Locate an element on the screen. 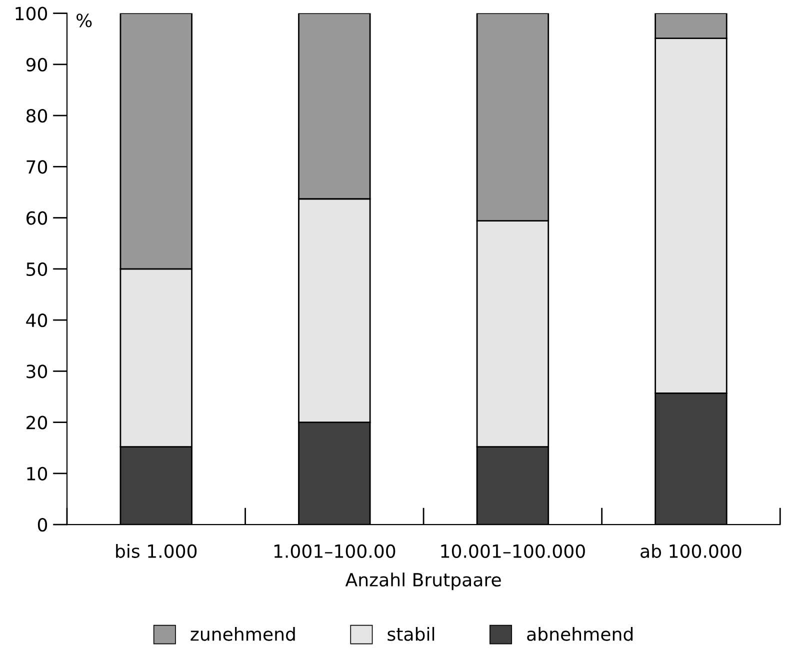 The image size is (788, 664). y-tick-label: 20 is located at coordinates (37, 423).